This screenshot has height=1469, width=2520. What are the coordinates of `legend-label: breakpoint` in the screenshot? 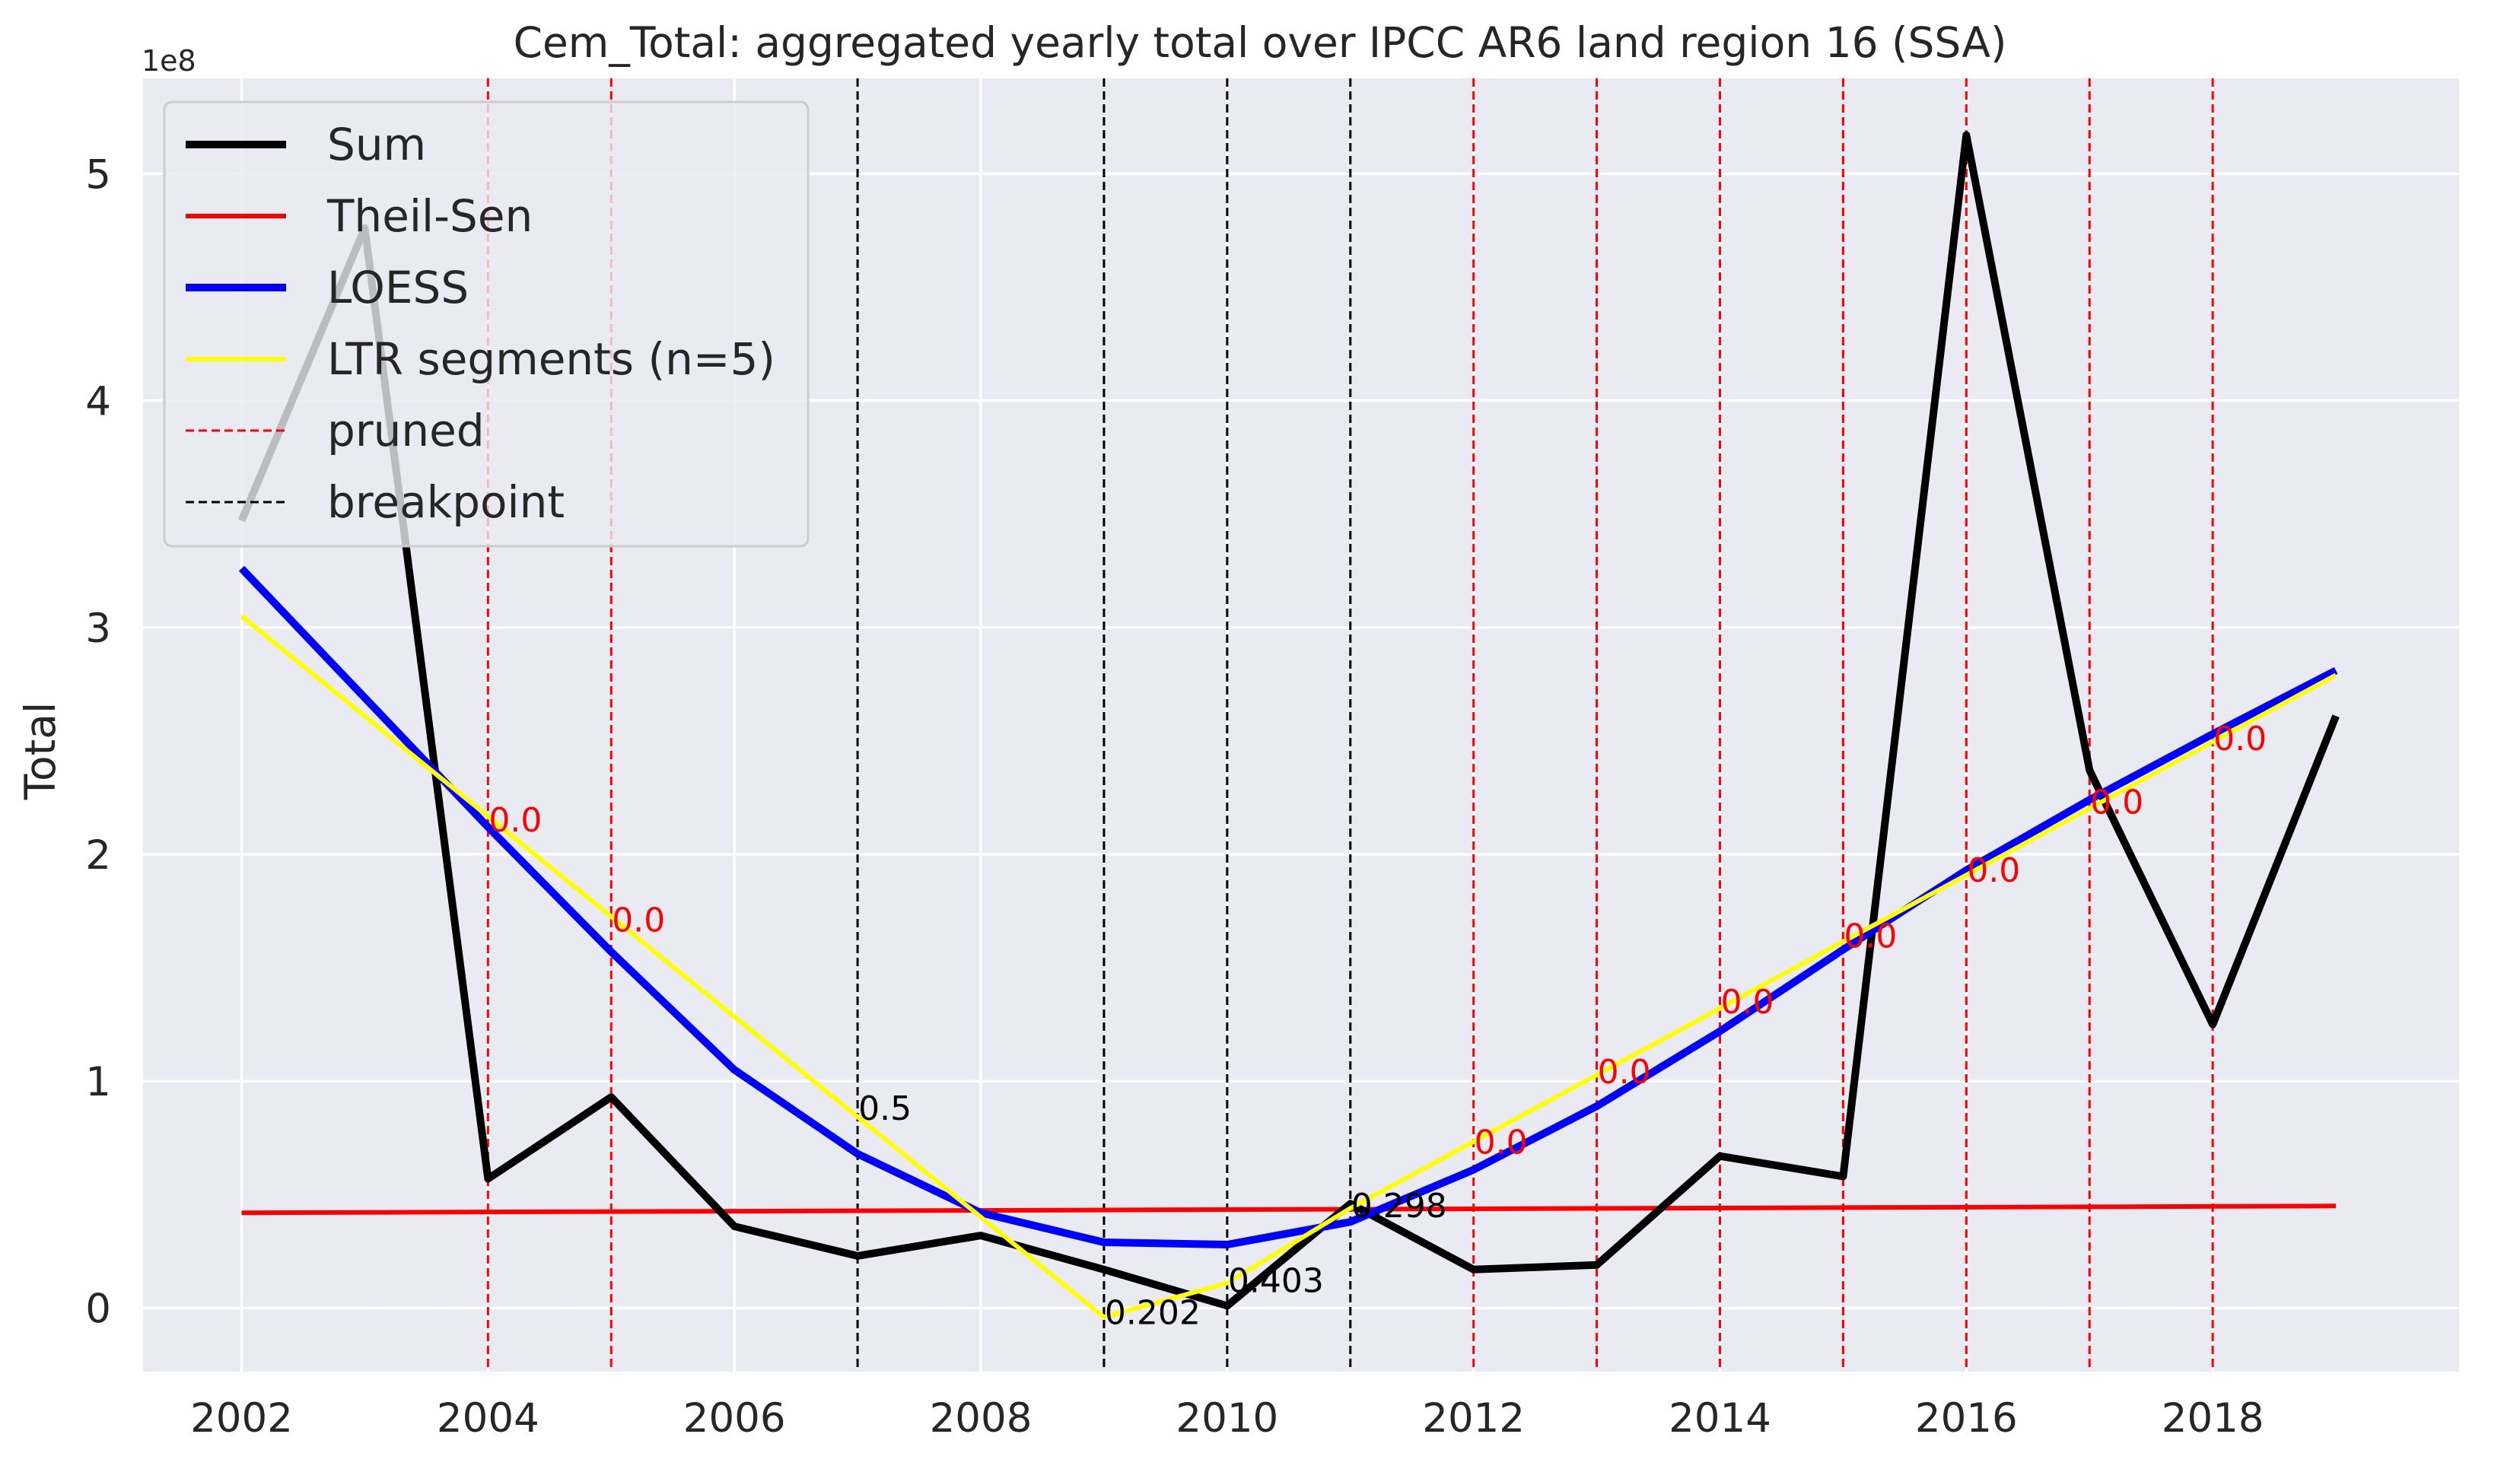 It's located at (446, 502).